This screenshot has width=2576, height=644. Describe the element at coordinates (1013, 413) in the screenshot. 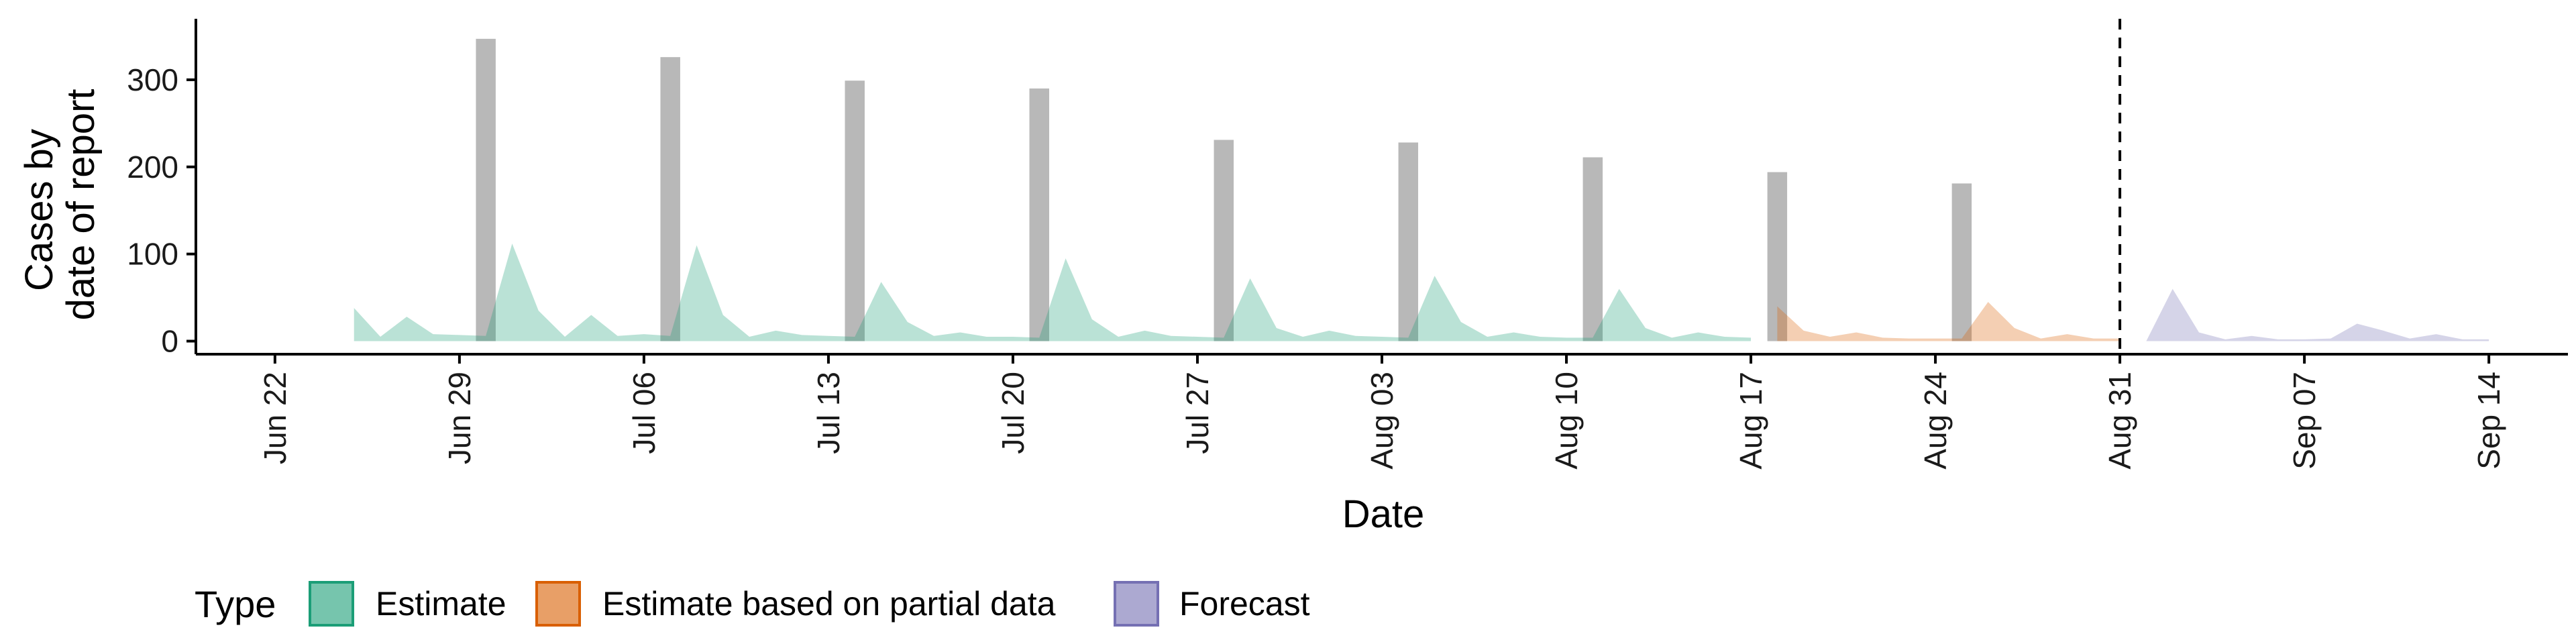

I see `x-tick-label: Jul 20` at that location.